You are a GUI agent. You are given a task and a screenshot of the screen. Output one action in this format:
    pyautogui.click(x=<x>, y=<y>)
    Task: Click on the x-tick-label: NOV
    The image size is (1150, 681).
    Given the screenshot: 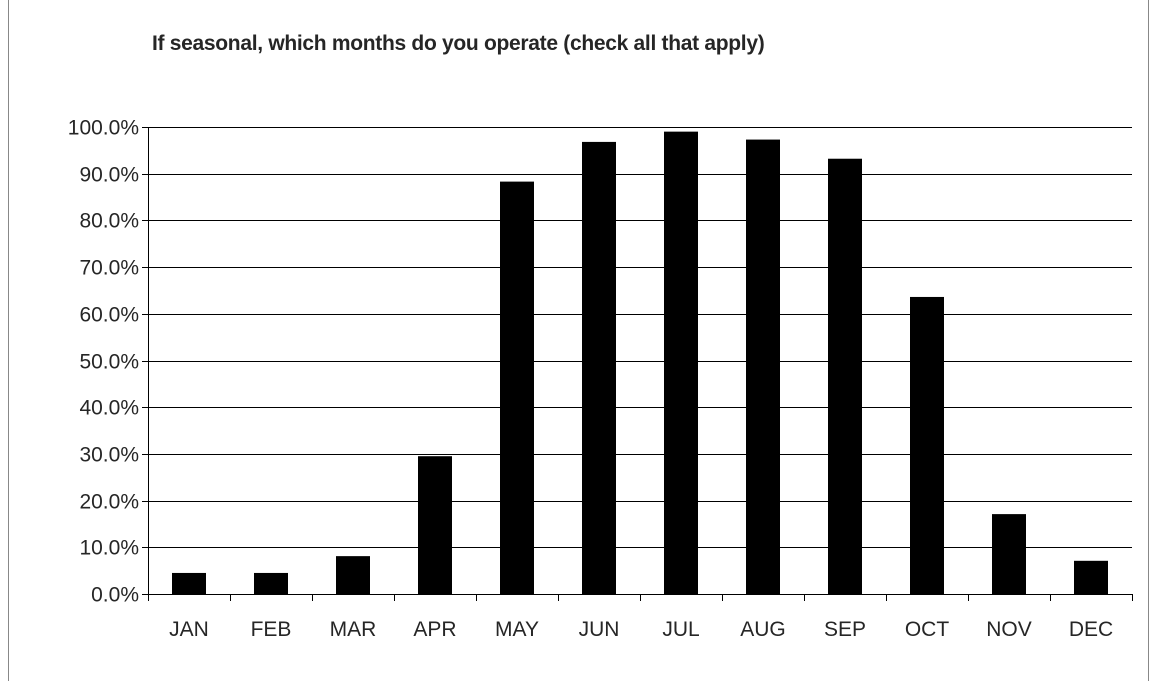 What is the action you would take?
    pyautogui.click(x=1009, y=629)
    